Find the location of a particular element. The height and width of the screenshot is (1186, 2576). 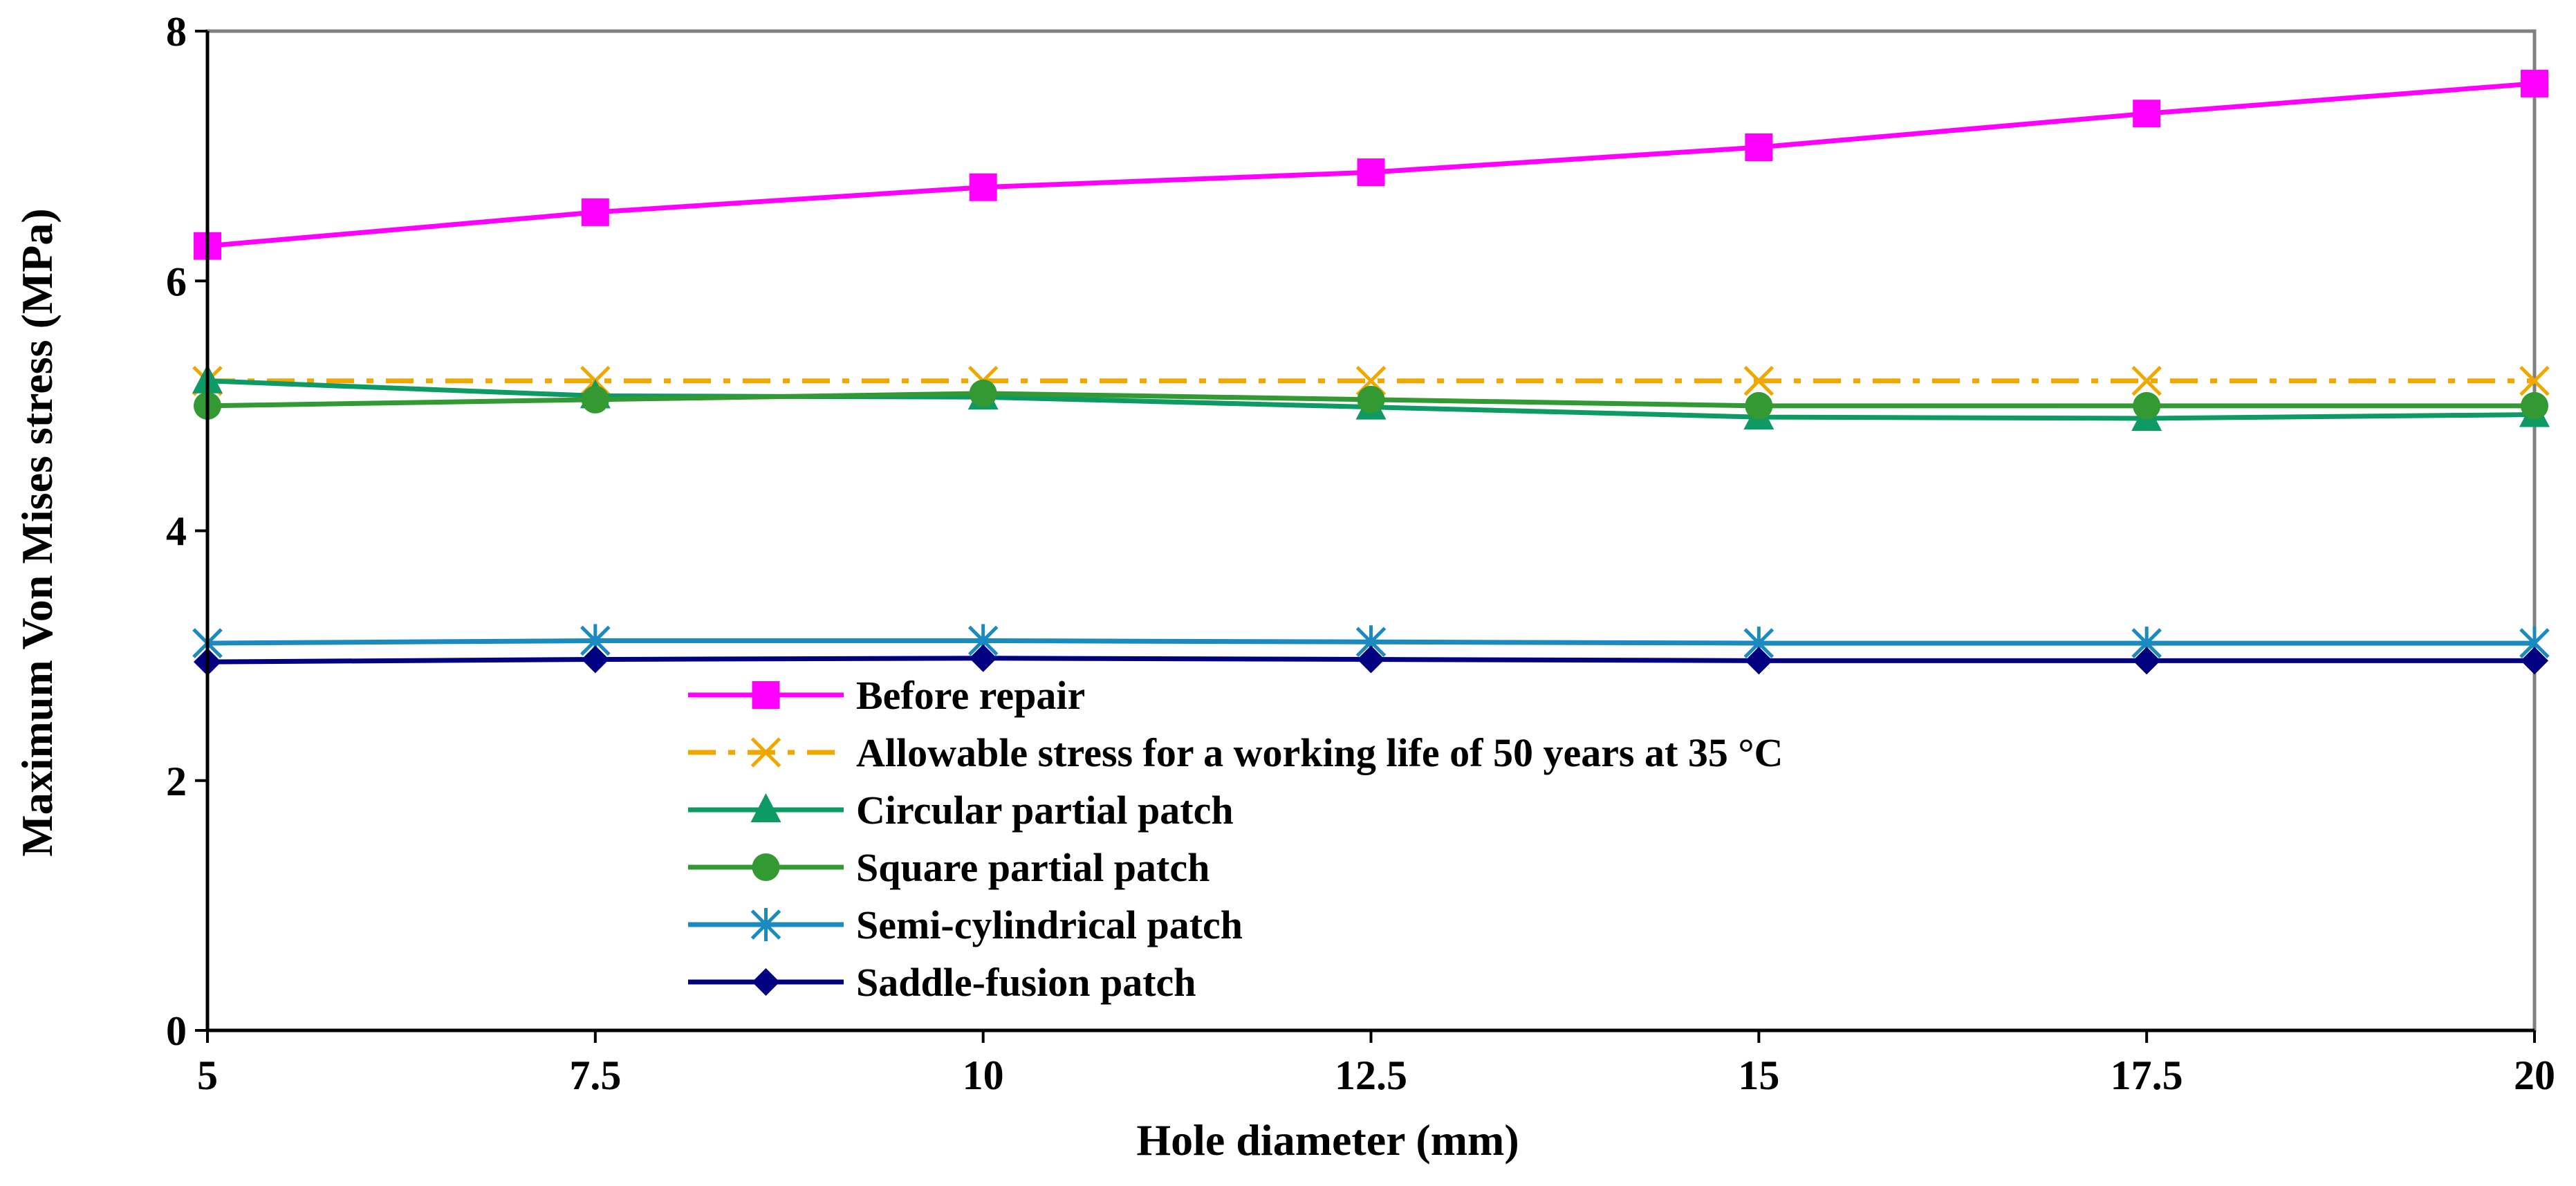

legend-item: Square partial patch is located at coordinates (949, 867).